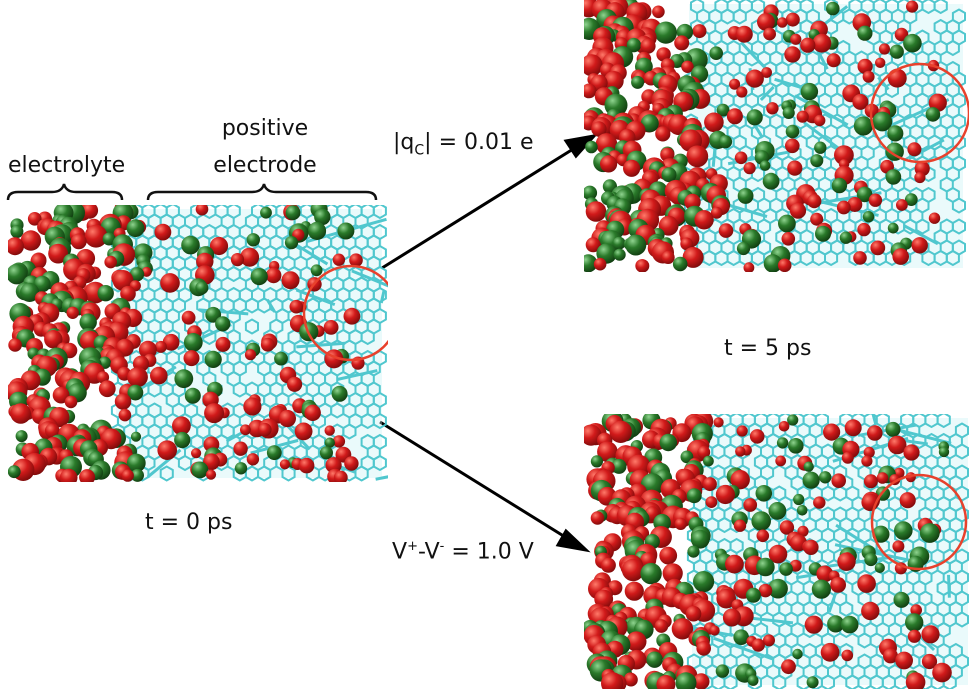  I want to click on volt-v1: V, so click(400, 552).